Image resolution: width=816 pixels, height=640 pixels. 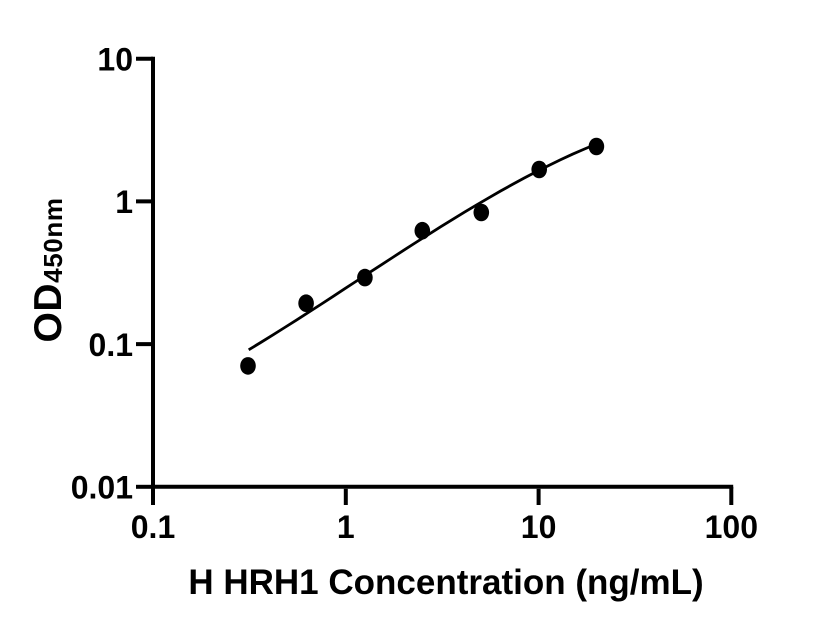 I want to click on svg-text: 0.01, so click(x=102, y=488).